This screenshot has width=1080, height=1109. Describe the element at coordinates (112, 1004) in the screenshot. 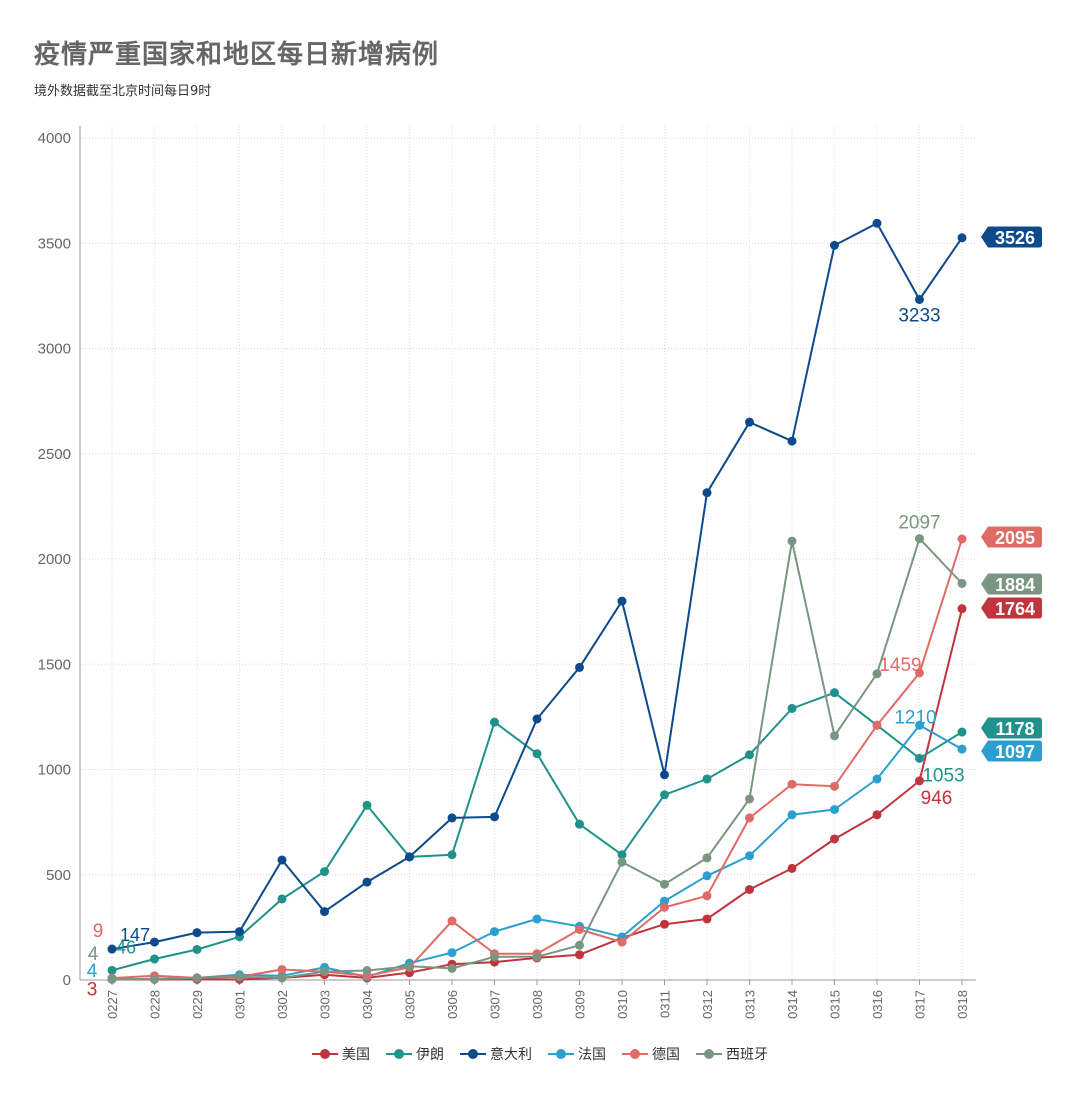

I see `x-tick-label: 0227` at that location.